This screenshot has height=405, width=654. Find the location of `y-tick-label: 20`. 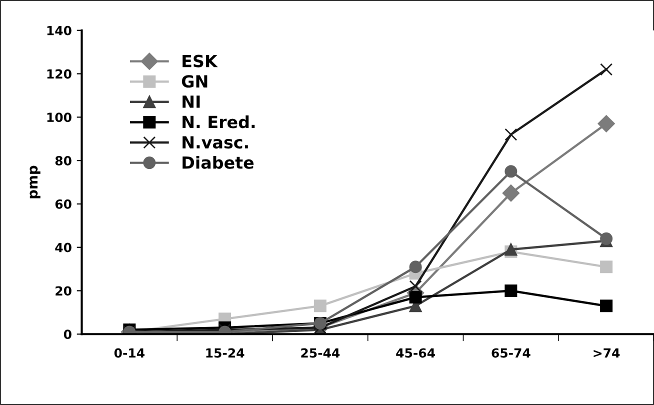

y-tick-label: 20 is located at coordinates (64, 291).